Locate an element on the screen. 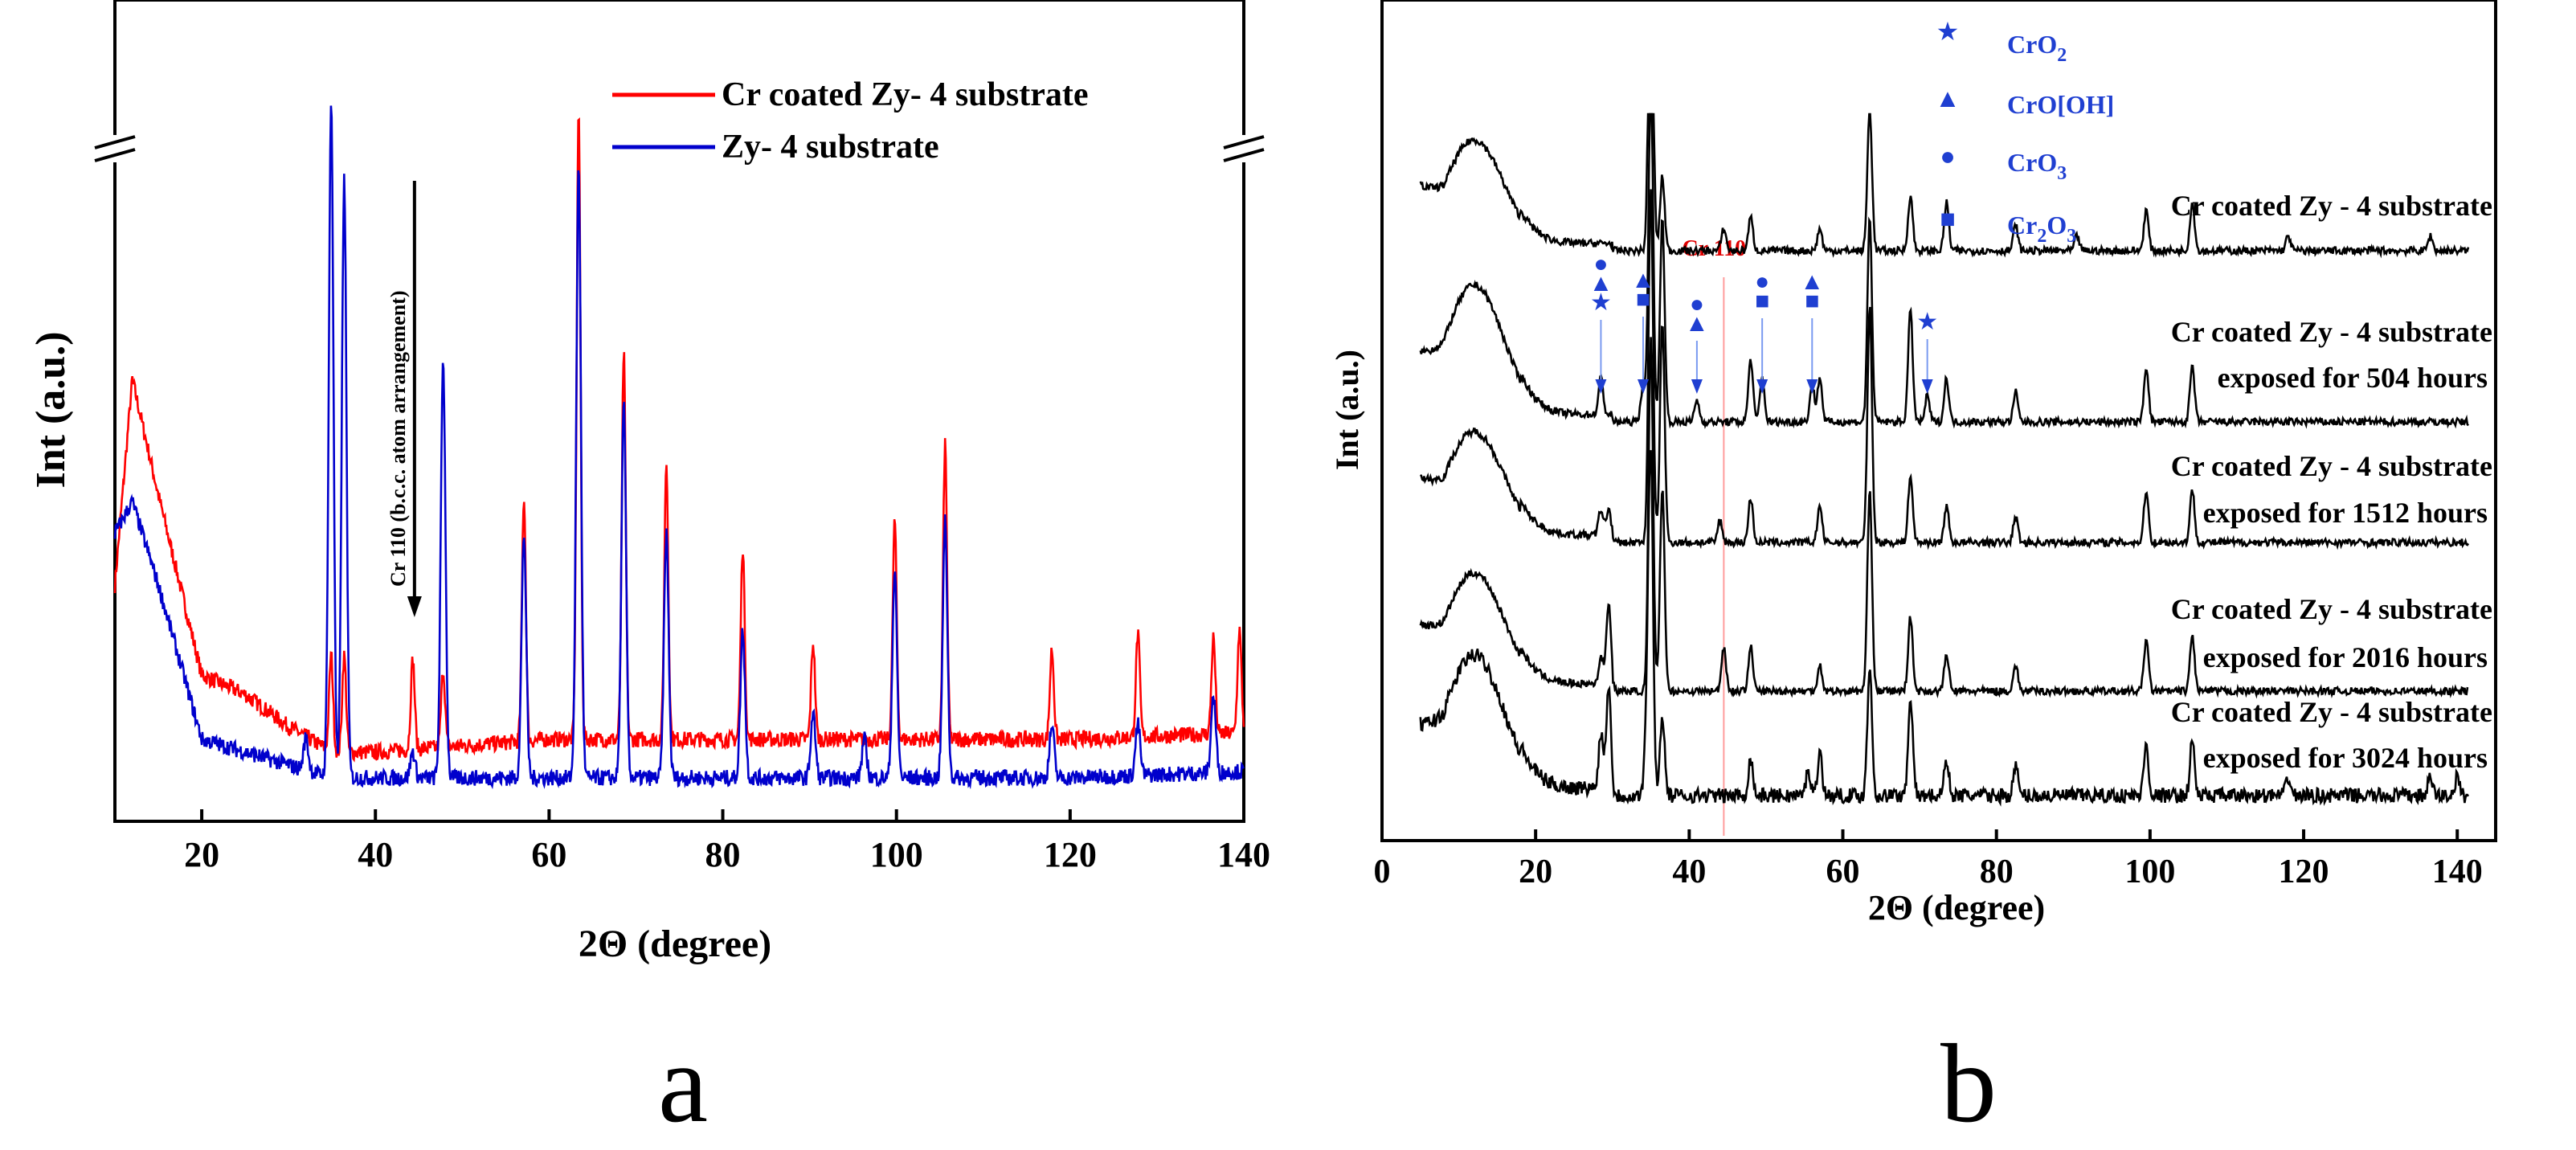  panel-a-x-tick-label: 40 is located at coordinates (375, 854).